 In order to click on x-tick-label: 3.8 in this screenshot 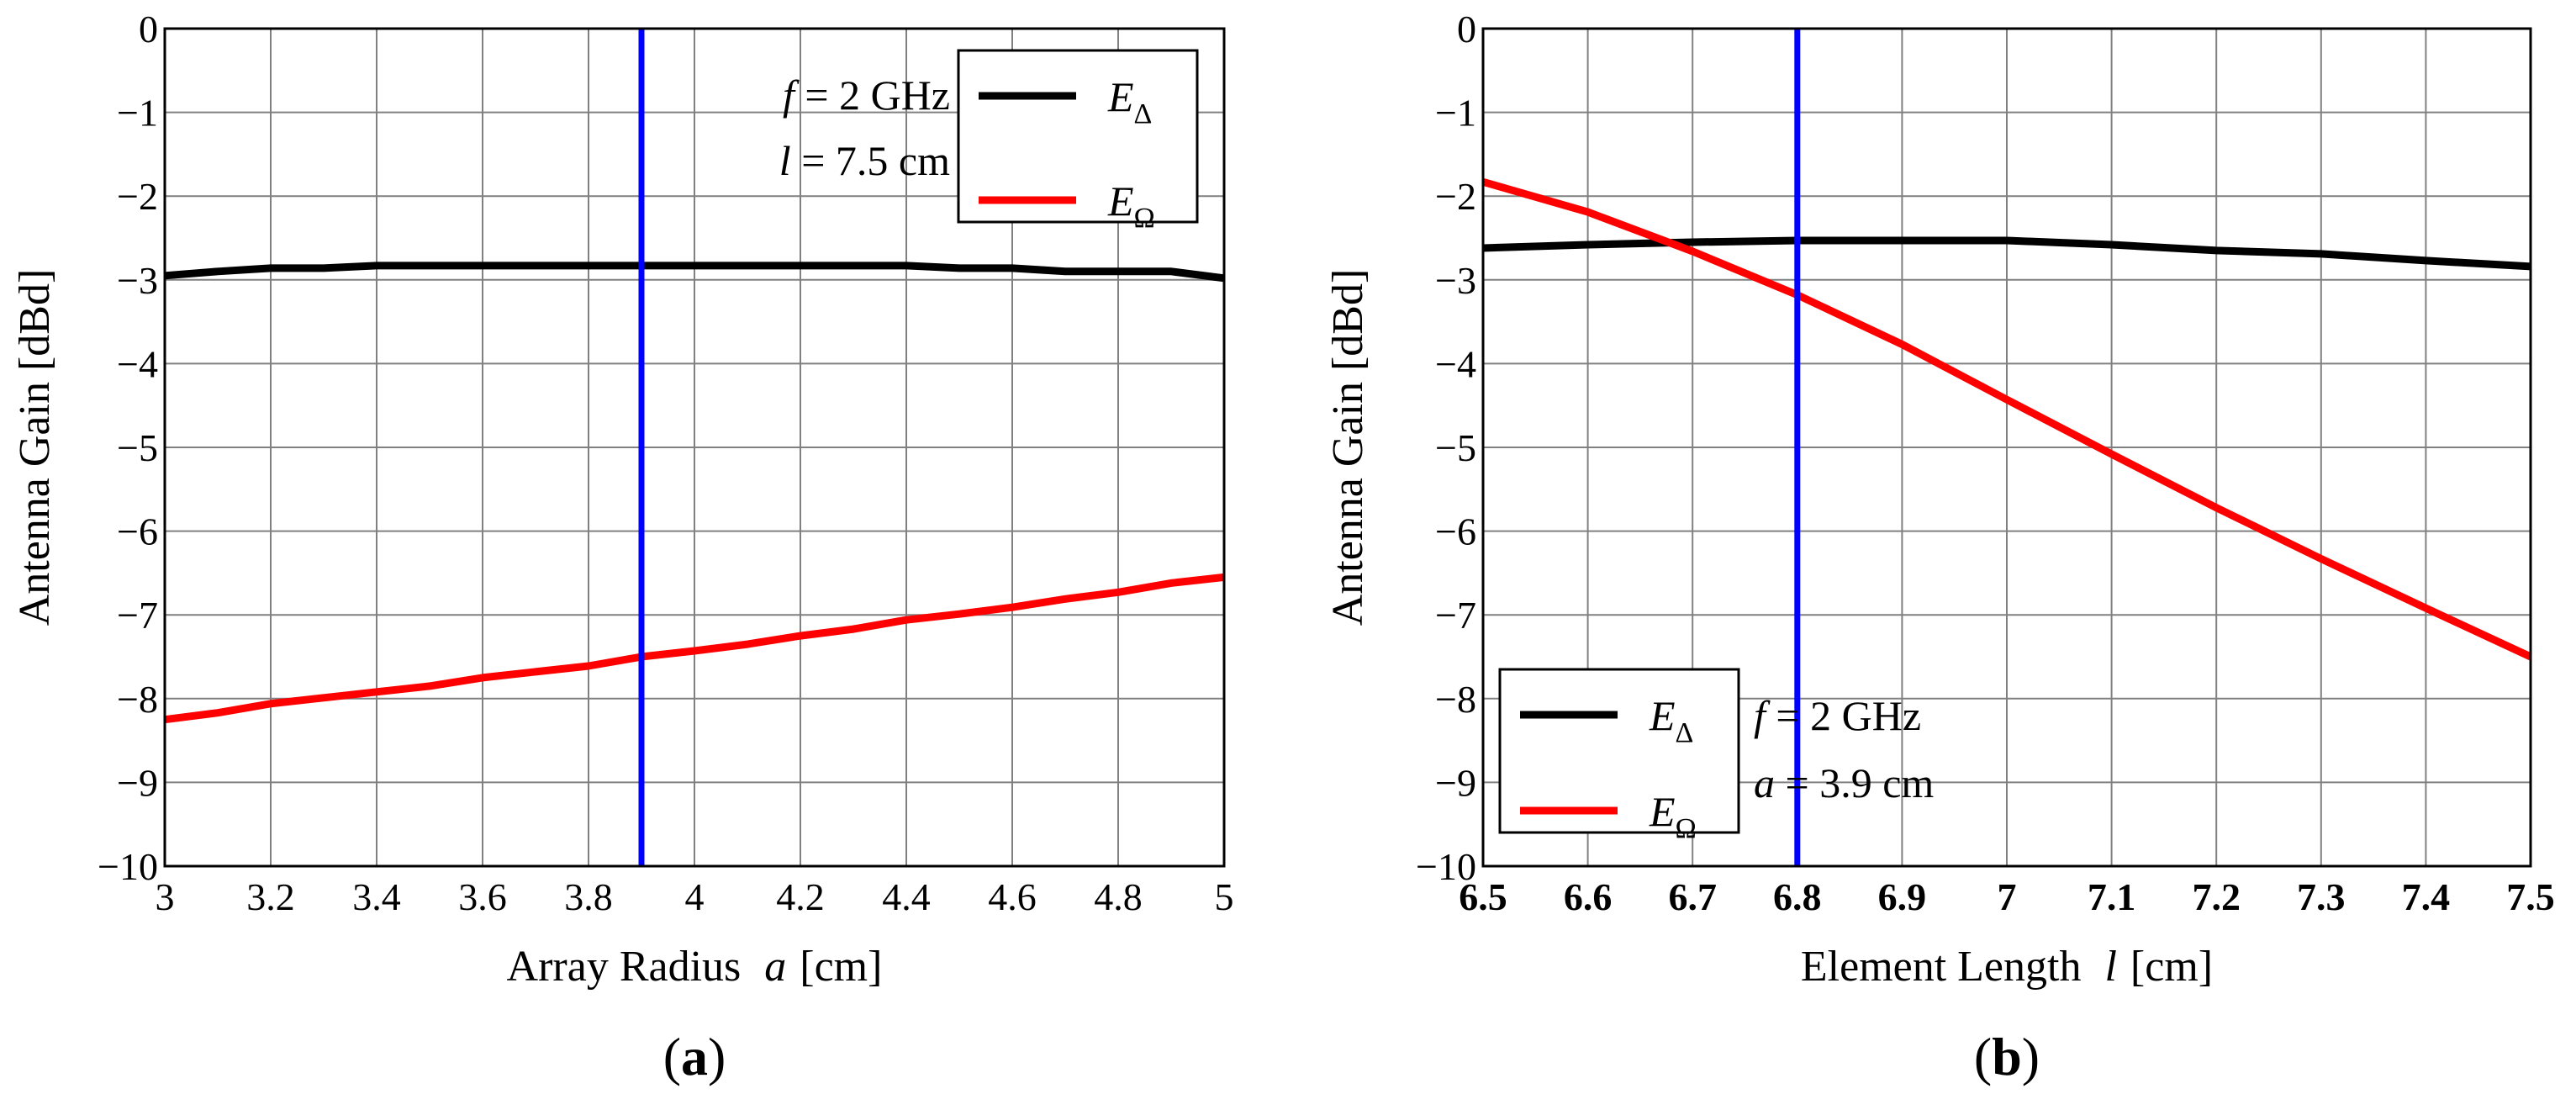, I will do `click(588, 896)`.